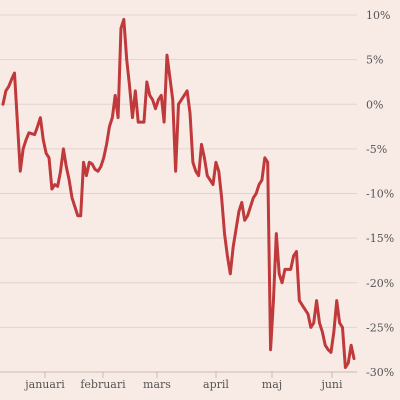  Describe the element at coordinates (376, 149) in the screenshot. I see `y-tick-label: -5%` at that location.